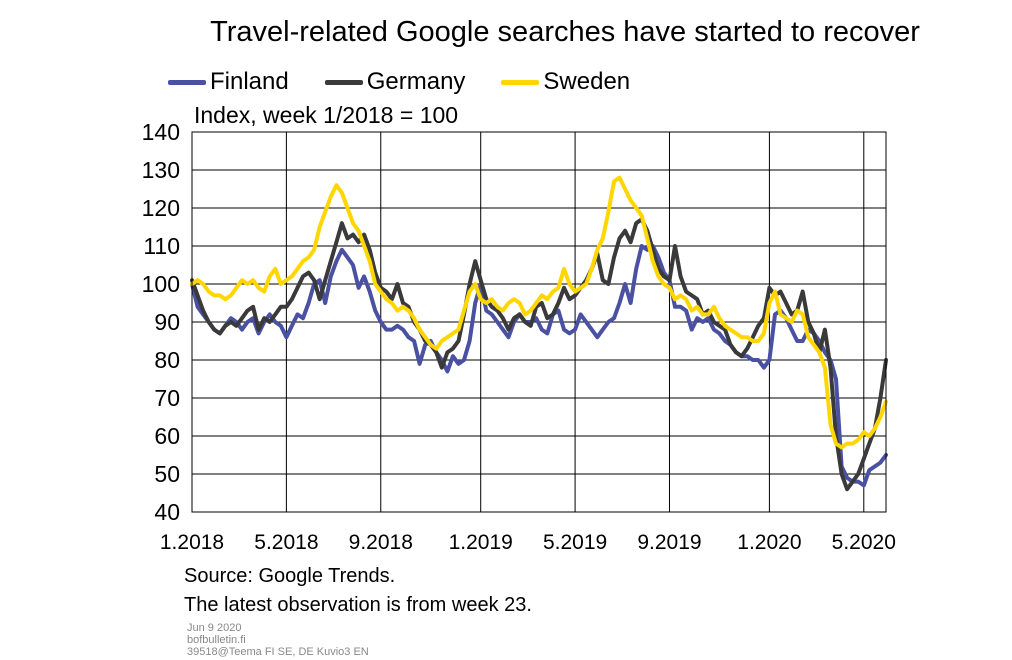  What do you see at coordinates (575, 542) in the screenshot?
I see `x-tick-label: 5.2019` at bounding box center [575, 542].